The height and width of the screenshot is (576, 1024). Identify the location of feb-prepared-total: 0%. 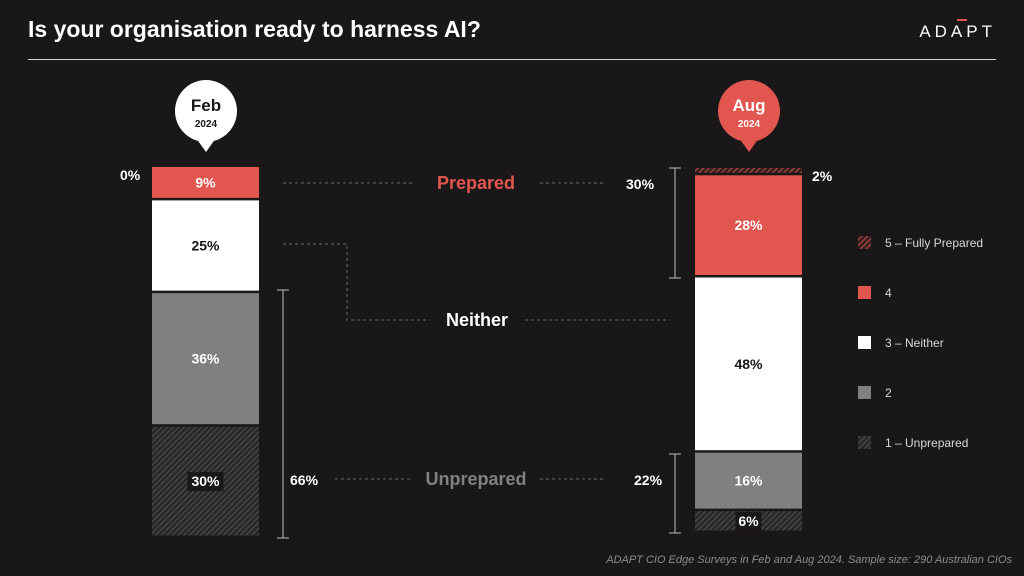
(130, 175).